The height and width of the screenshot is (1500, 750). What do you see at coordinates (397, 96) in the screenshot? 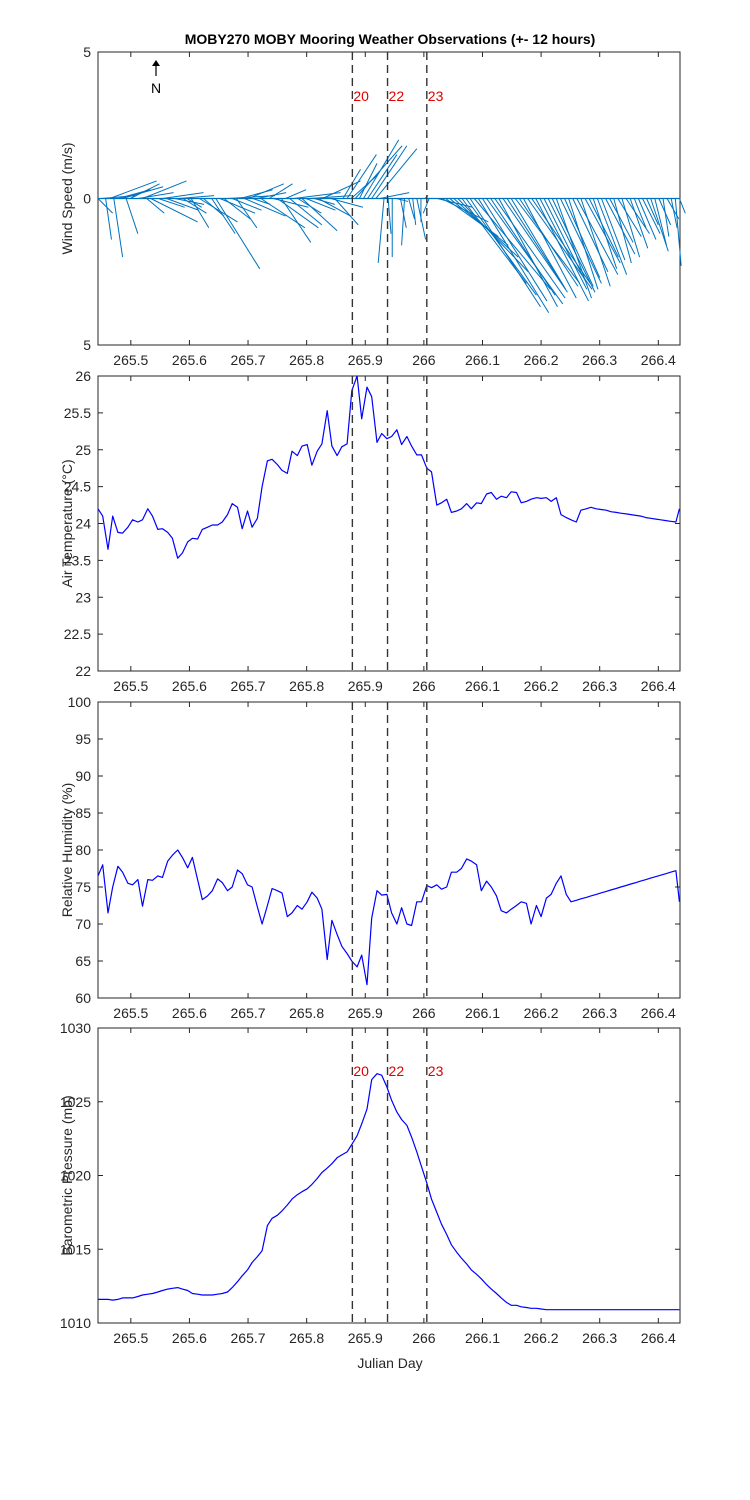
I see `event-label: 22` at bounding box center [397, 96].